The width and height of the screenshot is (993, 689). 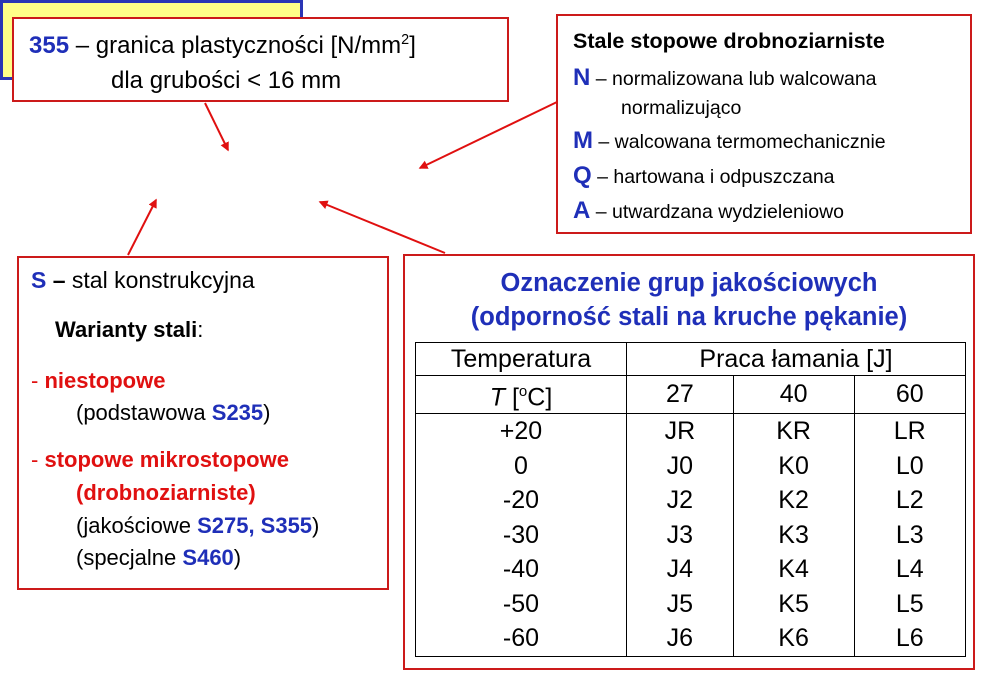 I want to click on variant-1-dash: -, so click(x=35, y=380).